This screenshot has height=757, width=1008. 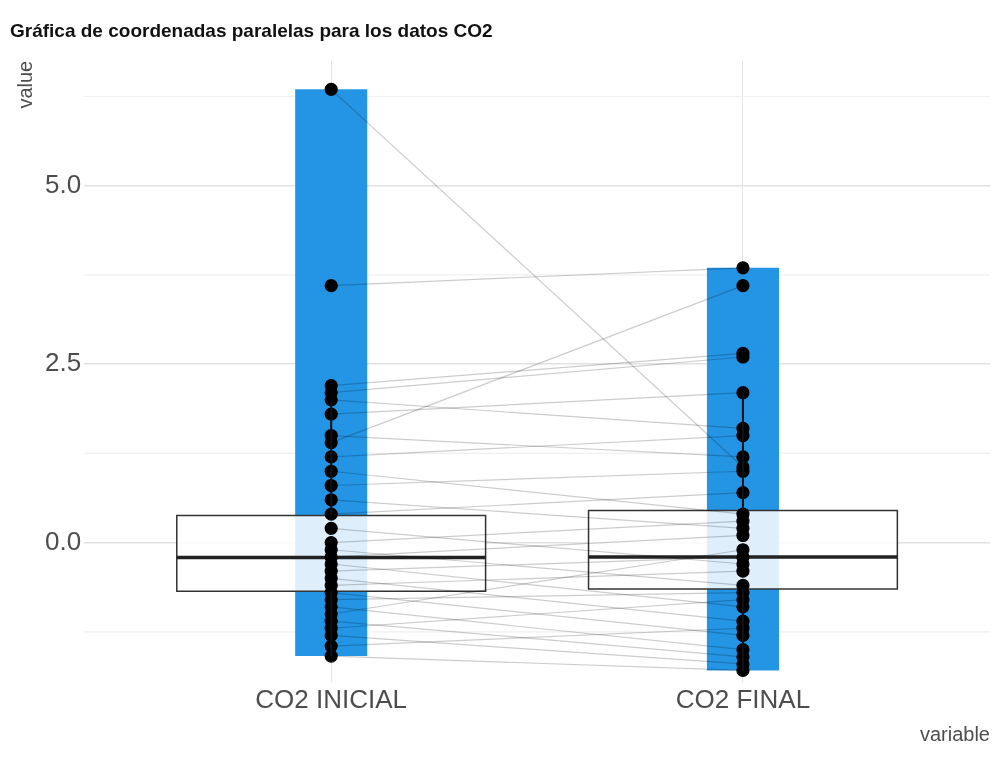 What do you see at coordinates (743, 698) in the screenshot?
I see `x-tick-label: CO2 FINAL` at bounding box center [743, 698].